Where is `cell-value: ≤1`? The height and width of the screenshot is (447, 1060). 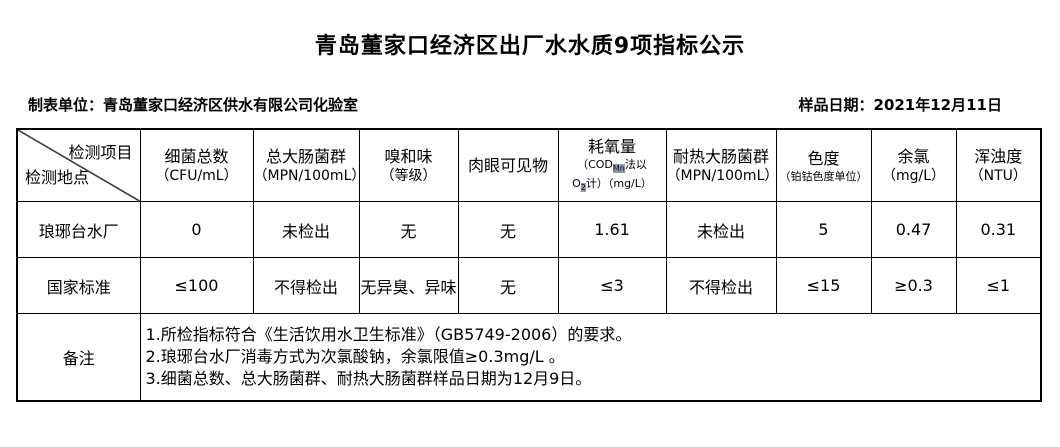 cell-value: ≤1 is located at coordinates (998, 285).